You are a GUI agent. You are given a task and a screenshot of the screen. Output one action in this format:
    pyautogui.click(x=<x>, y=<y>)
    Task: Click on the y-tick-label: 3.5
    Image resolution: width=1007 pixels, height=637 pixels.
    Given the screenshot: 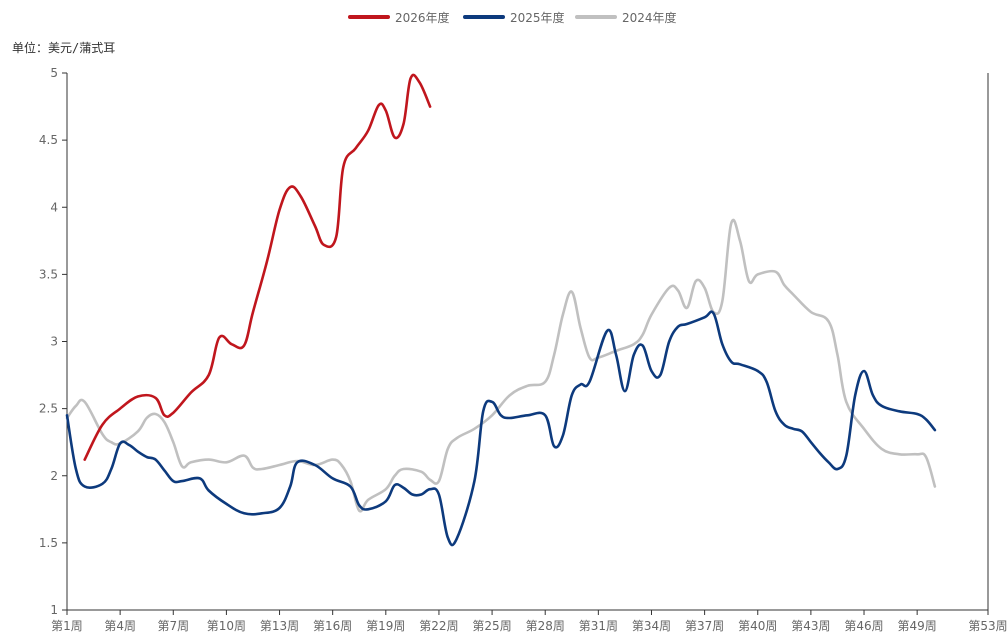 What is the action you would take?
    pyautogui.click(x=48, y=274)
    